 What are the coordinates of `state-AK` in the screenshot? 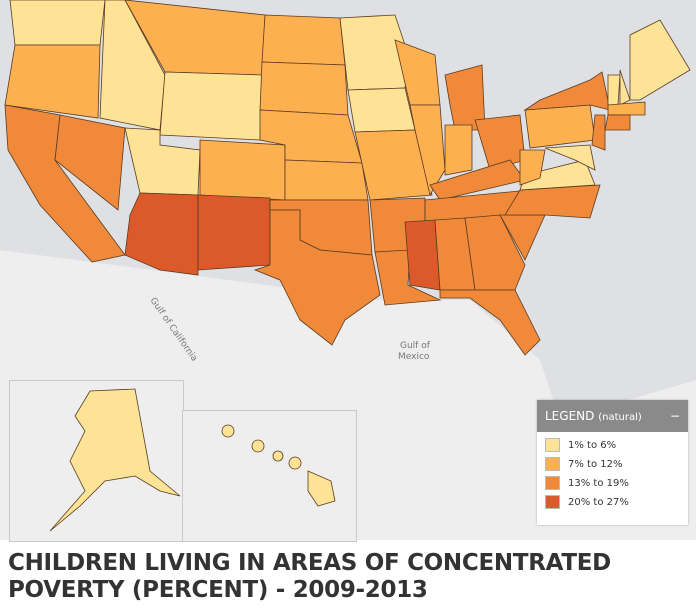 It's located at (115, 460).